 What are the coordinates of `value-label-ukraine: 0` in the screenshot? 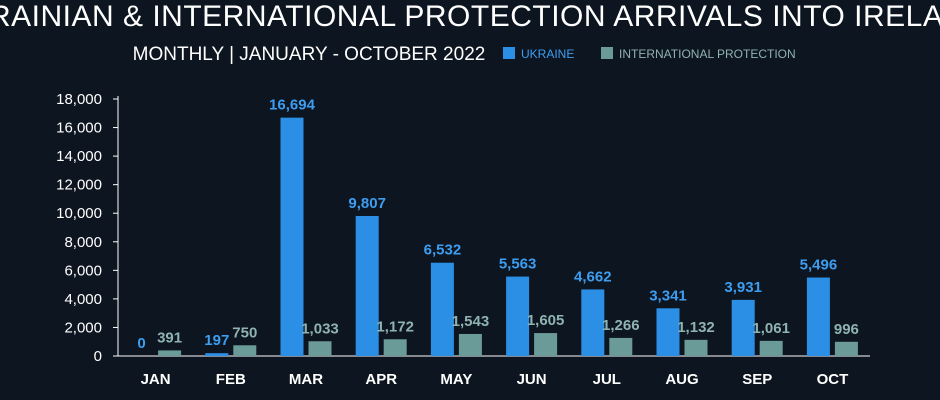 It's located at (141, 343).